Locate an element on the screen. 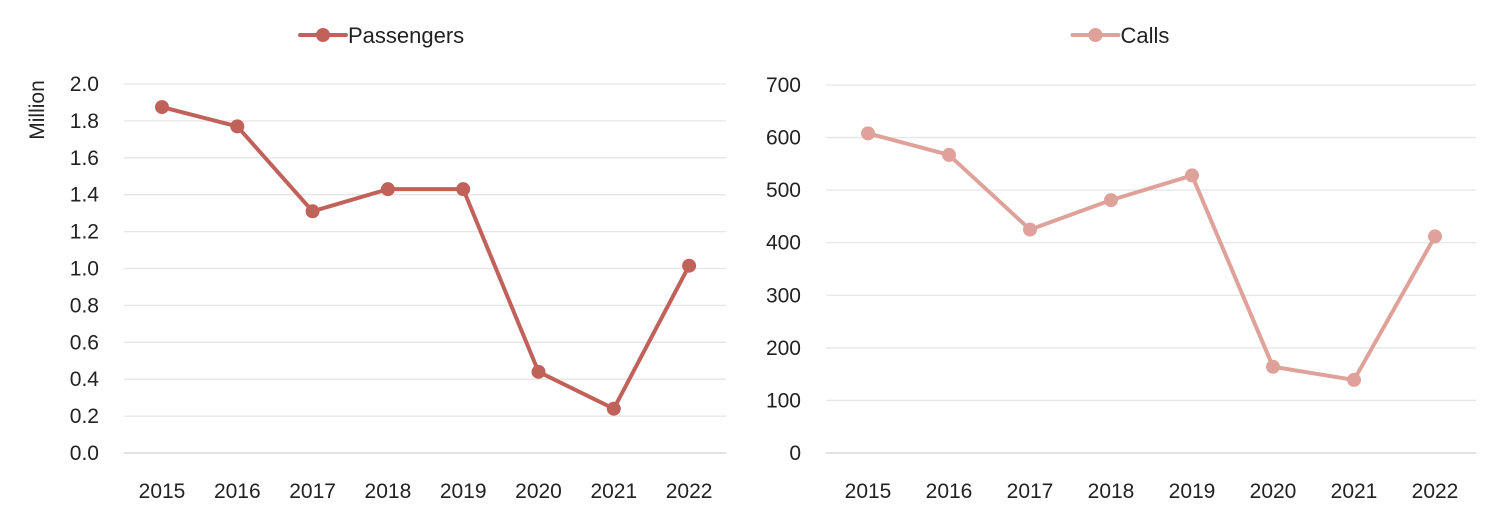 Image resolution: width=1498 pixels, height=518 pixels. passengers-legend: Passengers is located at coordinates (381, 35).